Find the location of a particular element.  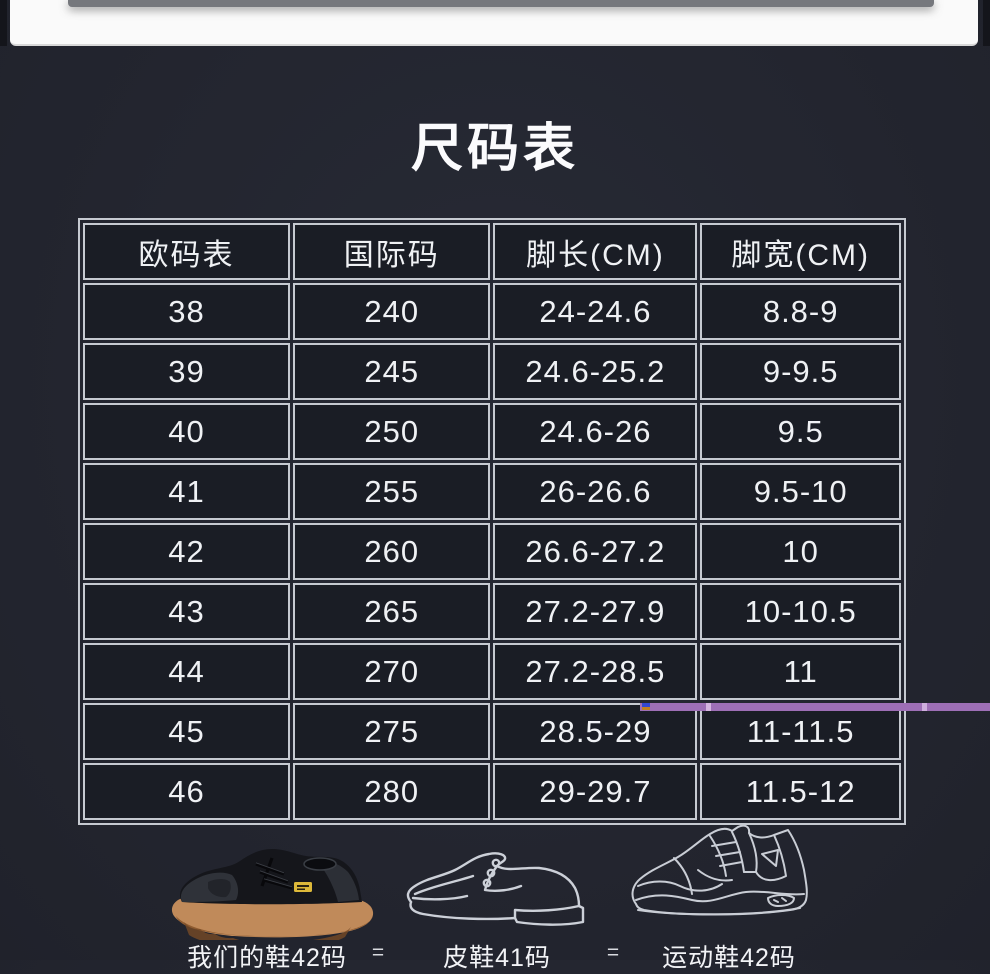

cell-foot-width: 9.5-10 is located at coordinates (800, 491).